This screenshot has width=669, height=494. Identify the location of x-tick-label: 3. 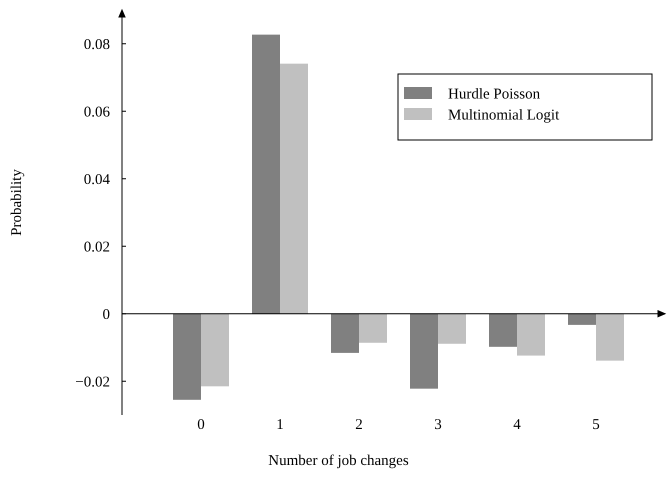
(438, 425).